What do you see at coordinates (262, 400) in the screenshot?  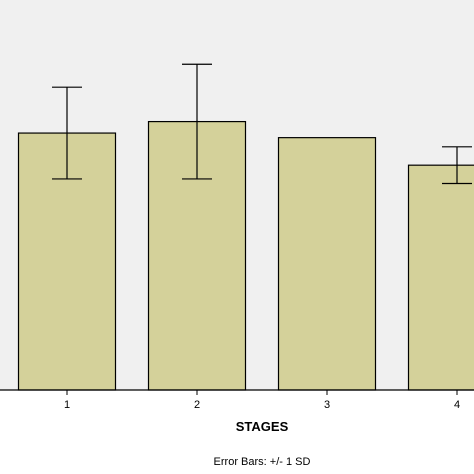 I see `x-ticks-group: 1 2 3 4` at bounding box center [262, 400].